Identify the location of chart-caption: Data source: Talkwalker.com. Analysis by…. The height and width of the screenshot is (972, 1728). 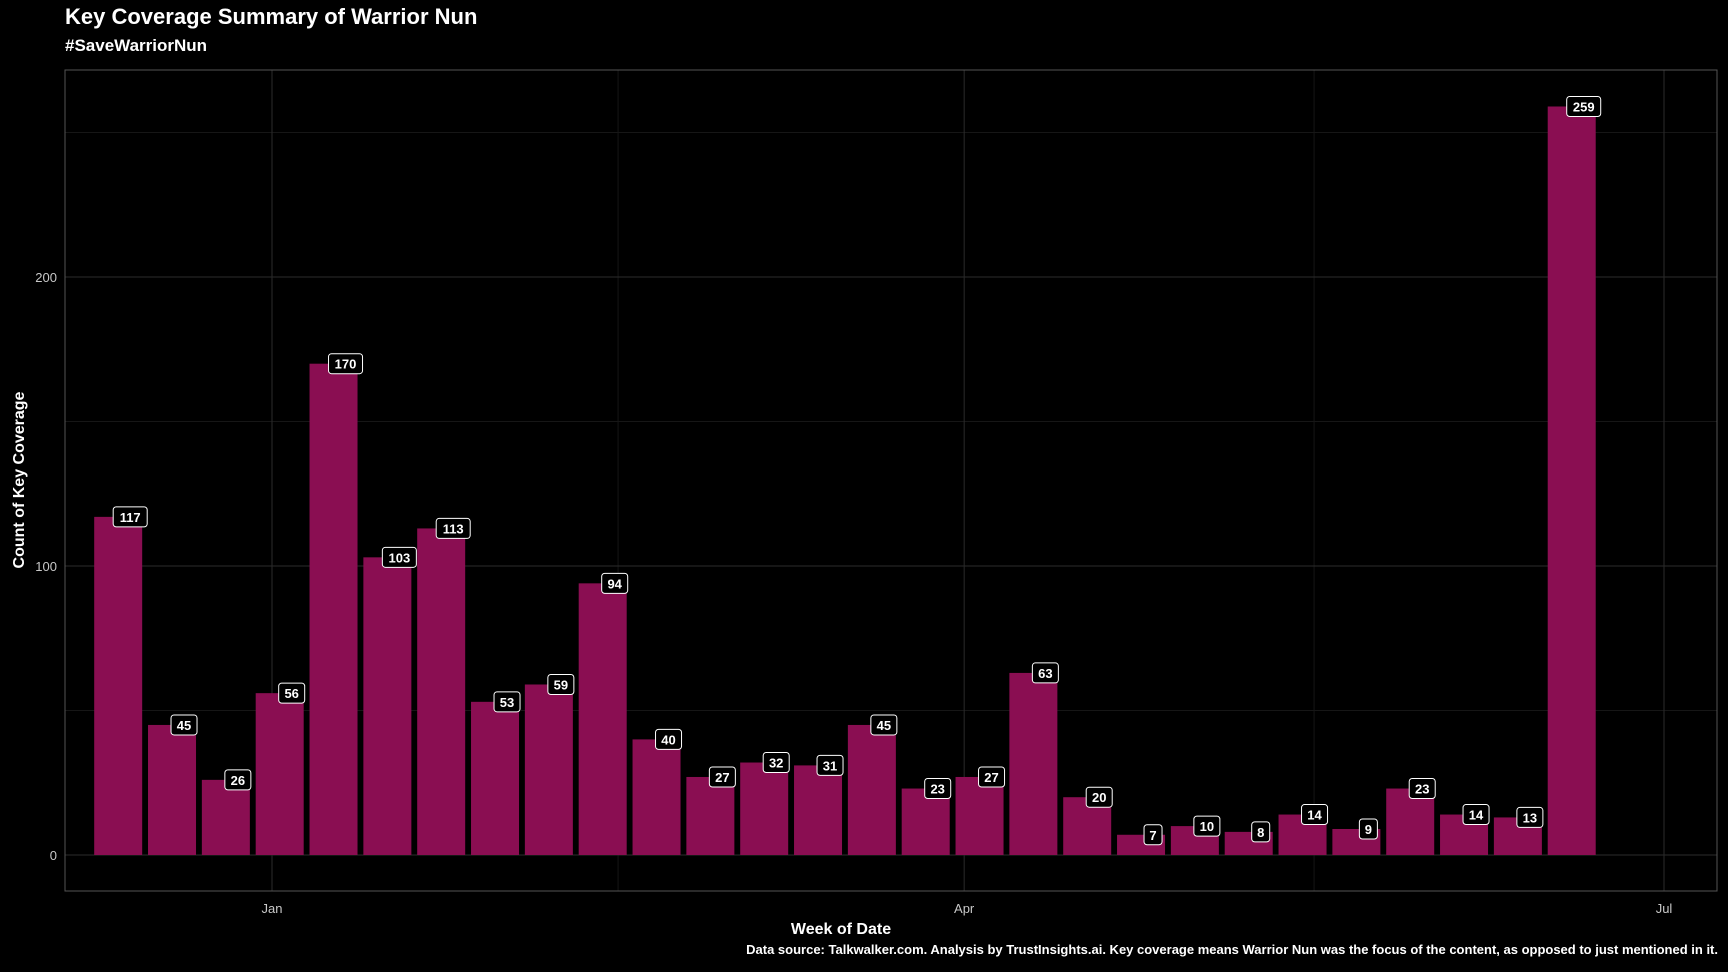
(1232, 949).